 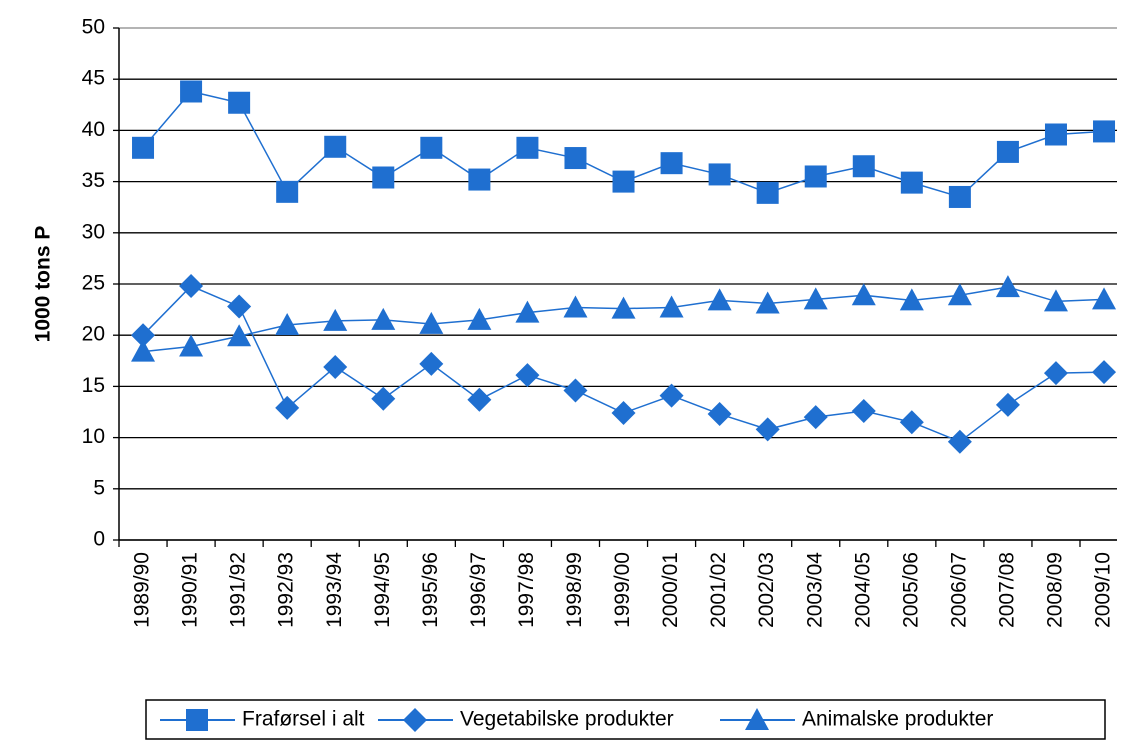 What do you see at coordinates (303, 719) in the screenshot?
I see `legend-label: Fraførsel i alt` at bounding box center [303, 719].